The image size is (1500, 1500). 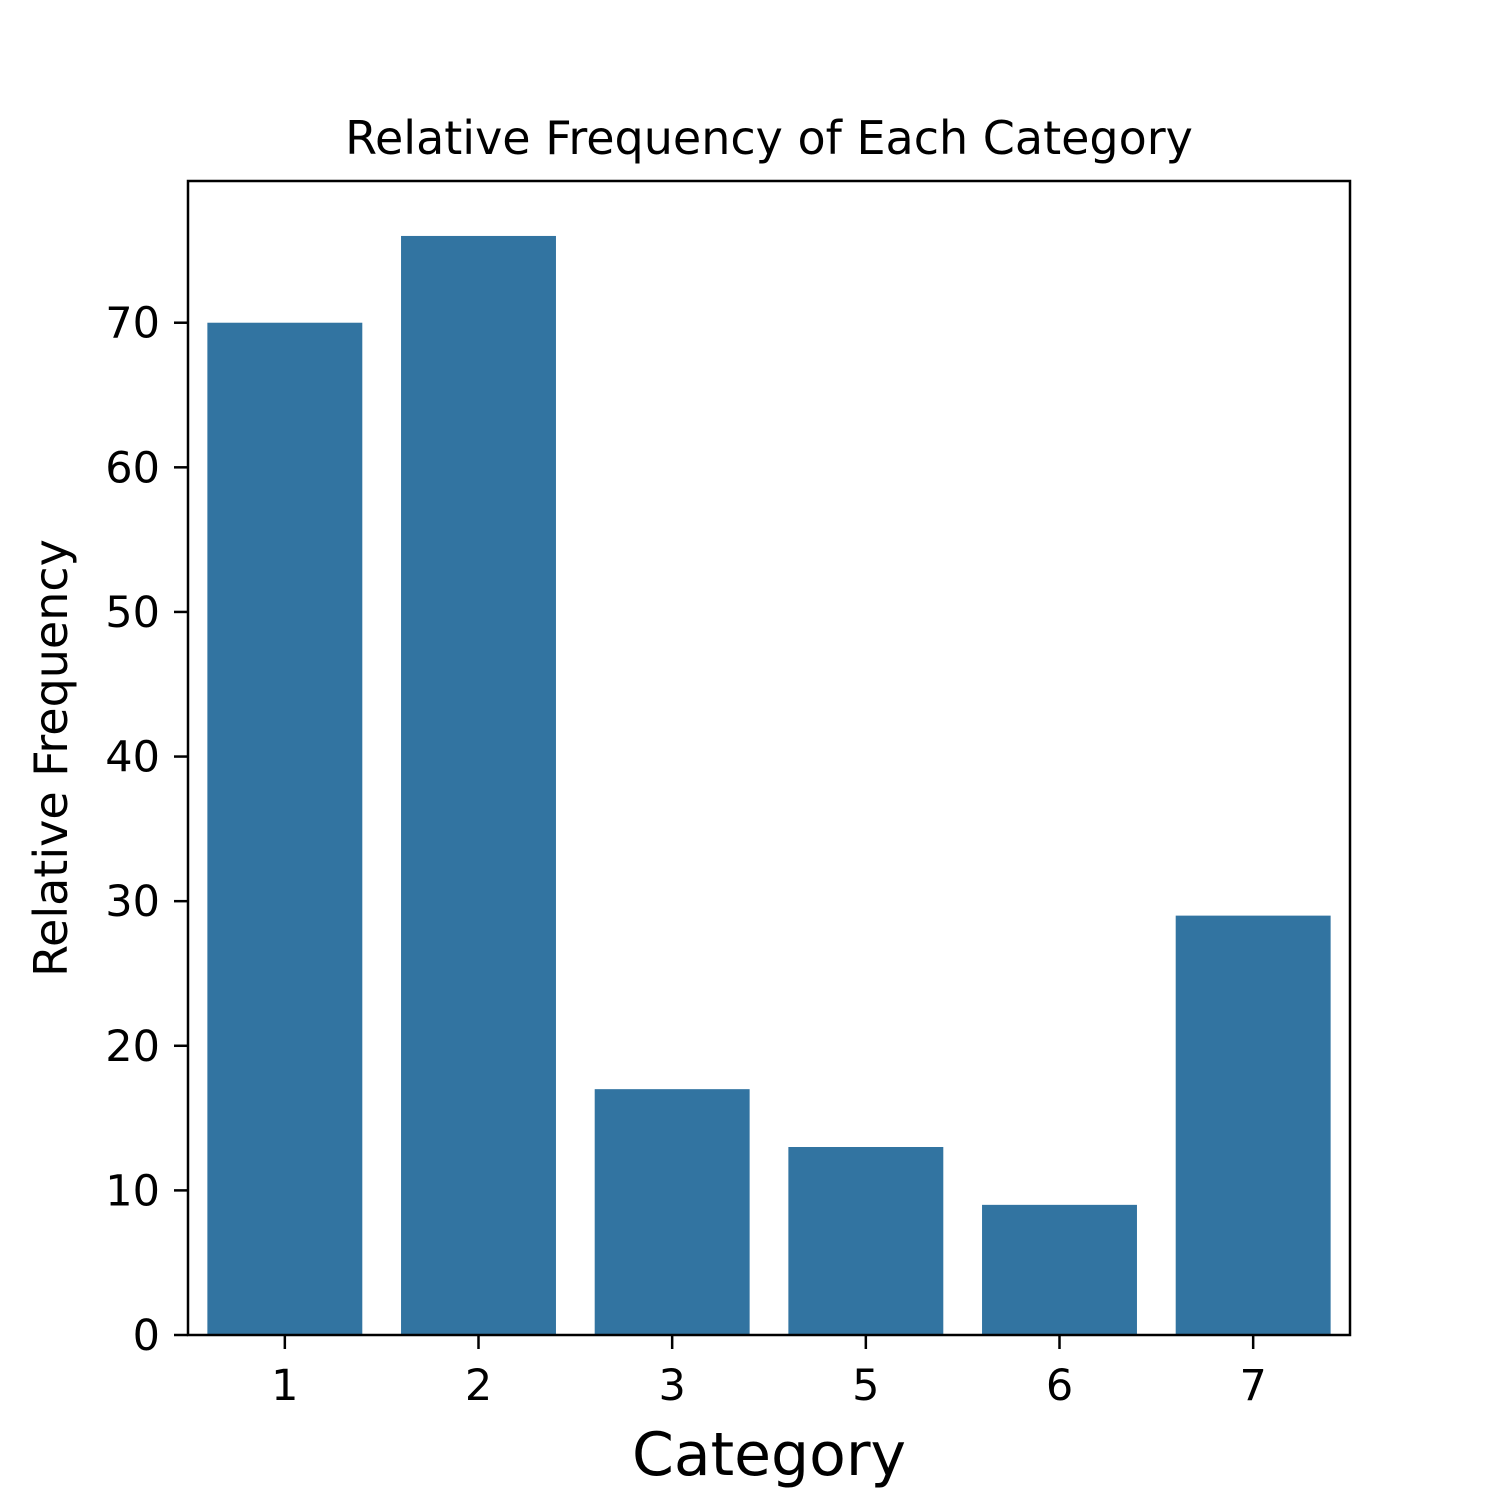 I want to click on x-tick-label: 2, so click(x=478, y=1386).